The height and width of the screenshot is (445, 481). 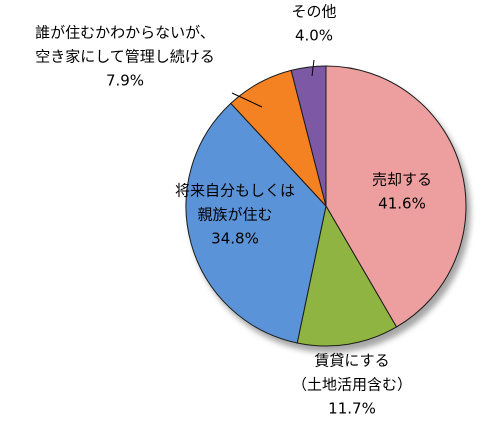 What do you see at coordinates (125, 57) in the screenshot?
I see `slice-label-3-line-1: 空き家にして管理し続ける` at bounding box center [125, 57].